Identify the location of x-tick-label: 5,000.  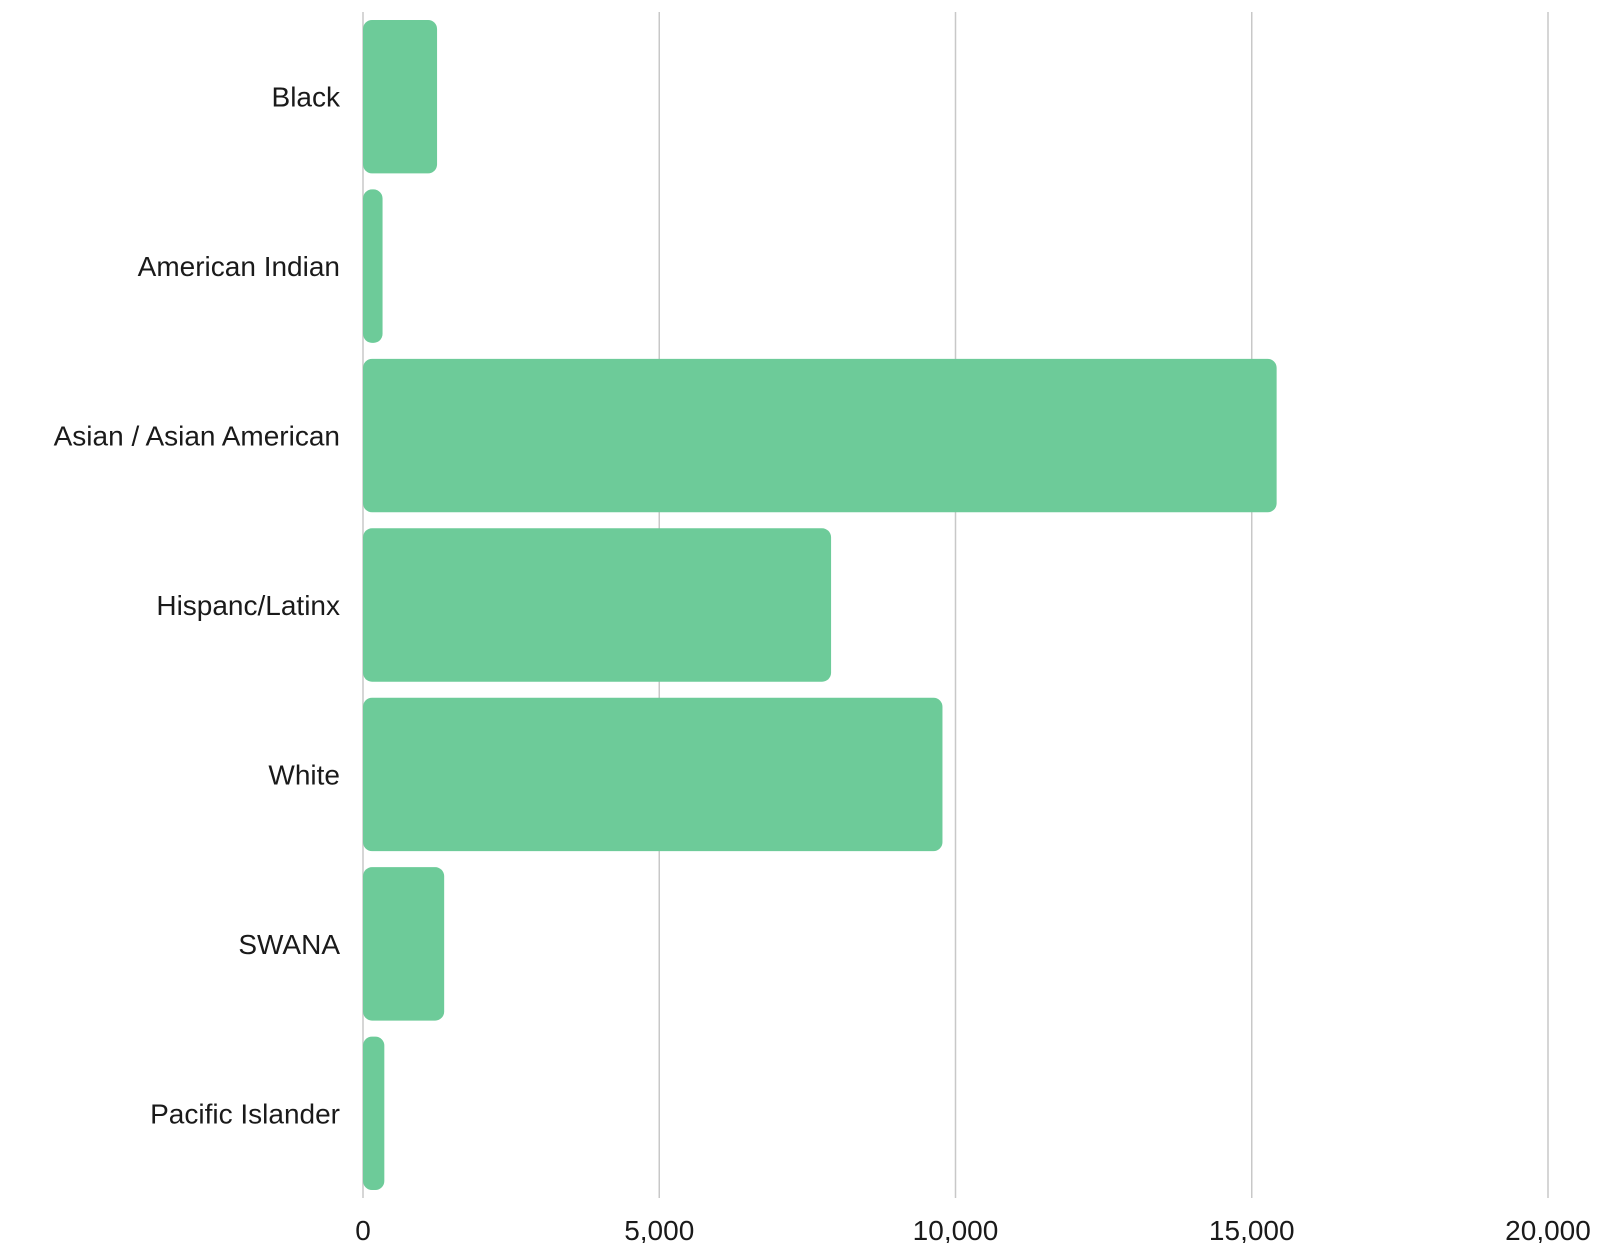
(659, 1229).